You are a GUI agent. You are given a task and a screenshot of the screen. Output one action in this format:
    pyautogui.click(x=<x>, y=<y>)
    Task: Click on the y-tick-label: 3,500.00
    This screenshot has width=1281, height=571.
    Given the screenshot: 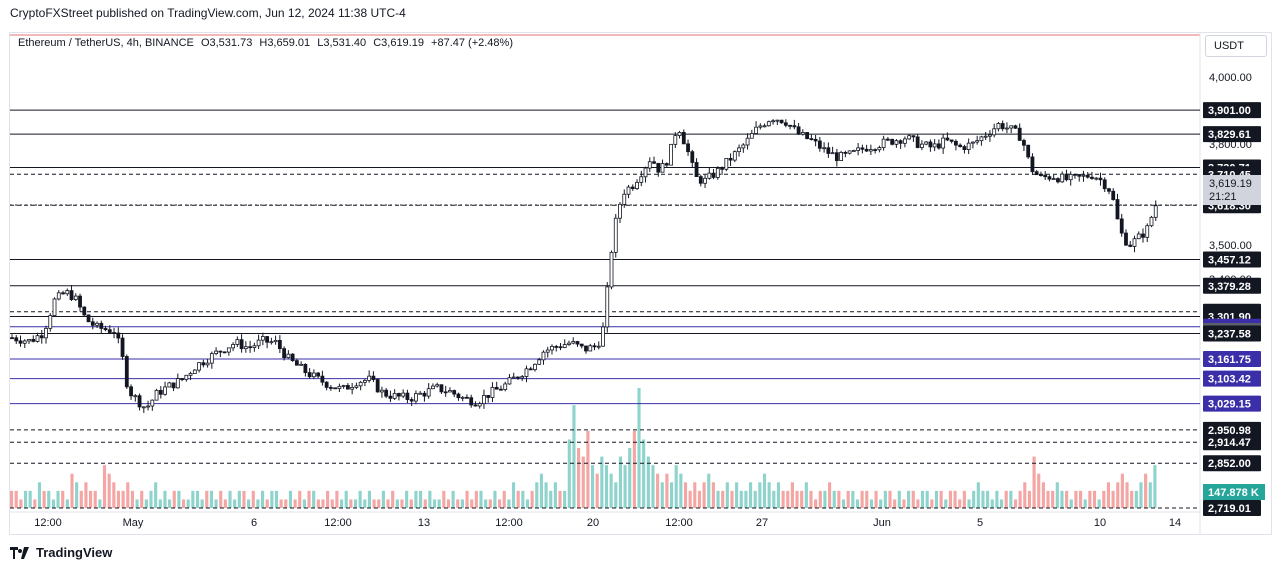 What is the action you would take?
    pyautogui.click(x=1230, y=246)
    